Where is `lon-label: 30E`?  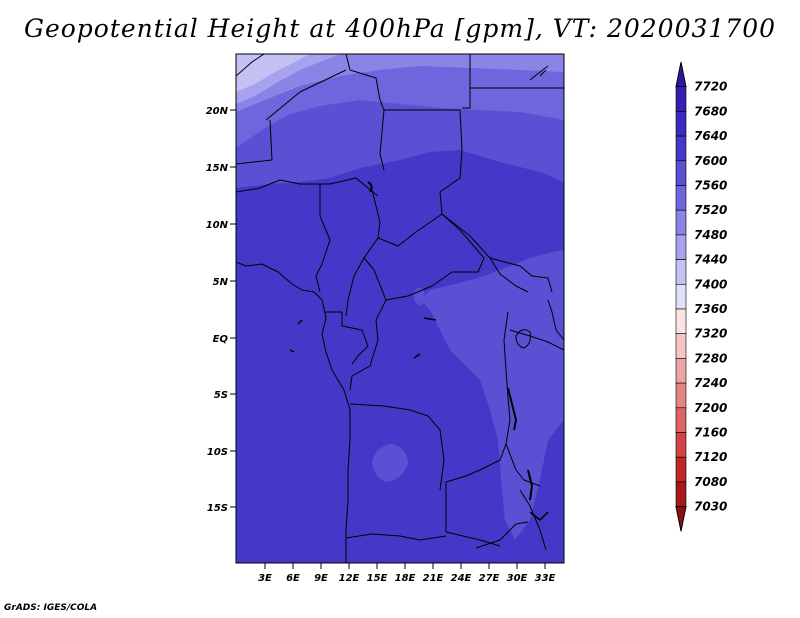
lon-label: 30E is located at coordinates (517, 578).